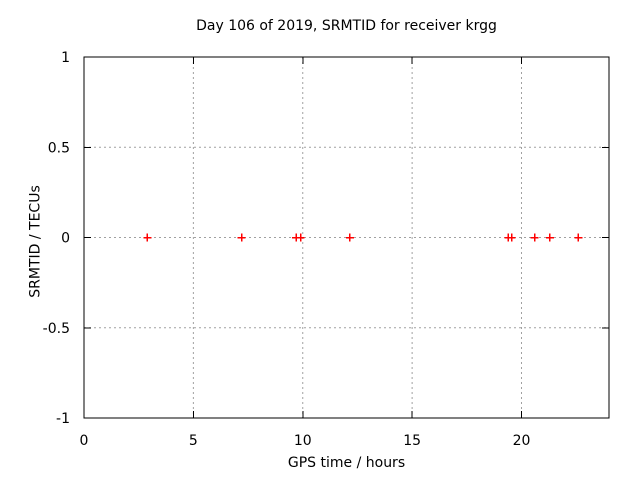  What do you see at coordinates (56, 329) in the screenshot?
I see `y-tick-label: -0.5` at bounding box center [56, 329].